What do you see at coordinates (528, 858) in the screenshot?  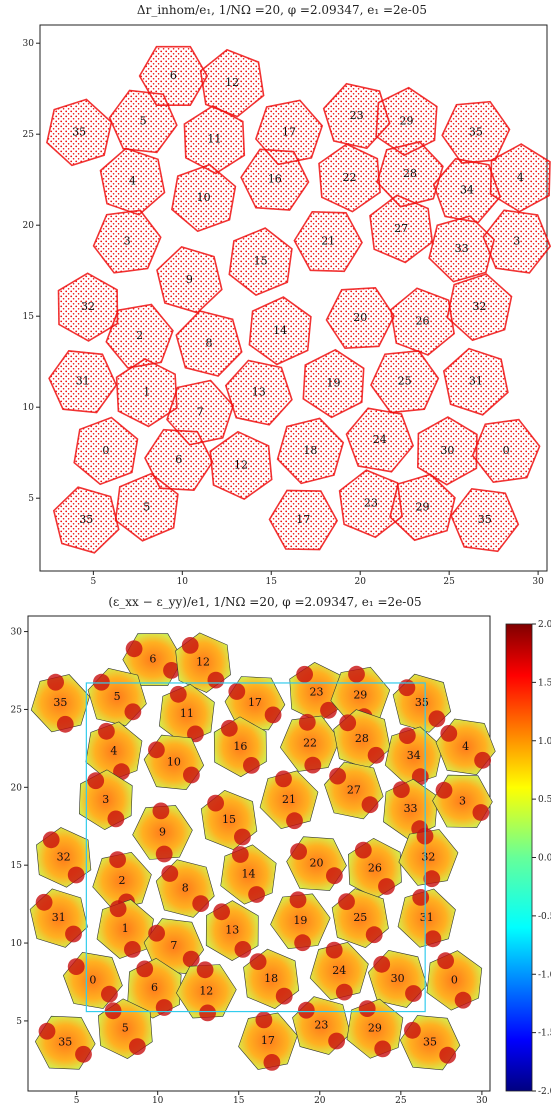 I see `colorbar: 2.0 1.5 1.0 0.5 0.0 -0.5 -1.0 -1.5 -2.0` at bounding box center [528, 858].